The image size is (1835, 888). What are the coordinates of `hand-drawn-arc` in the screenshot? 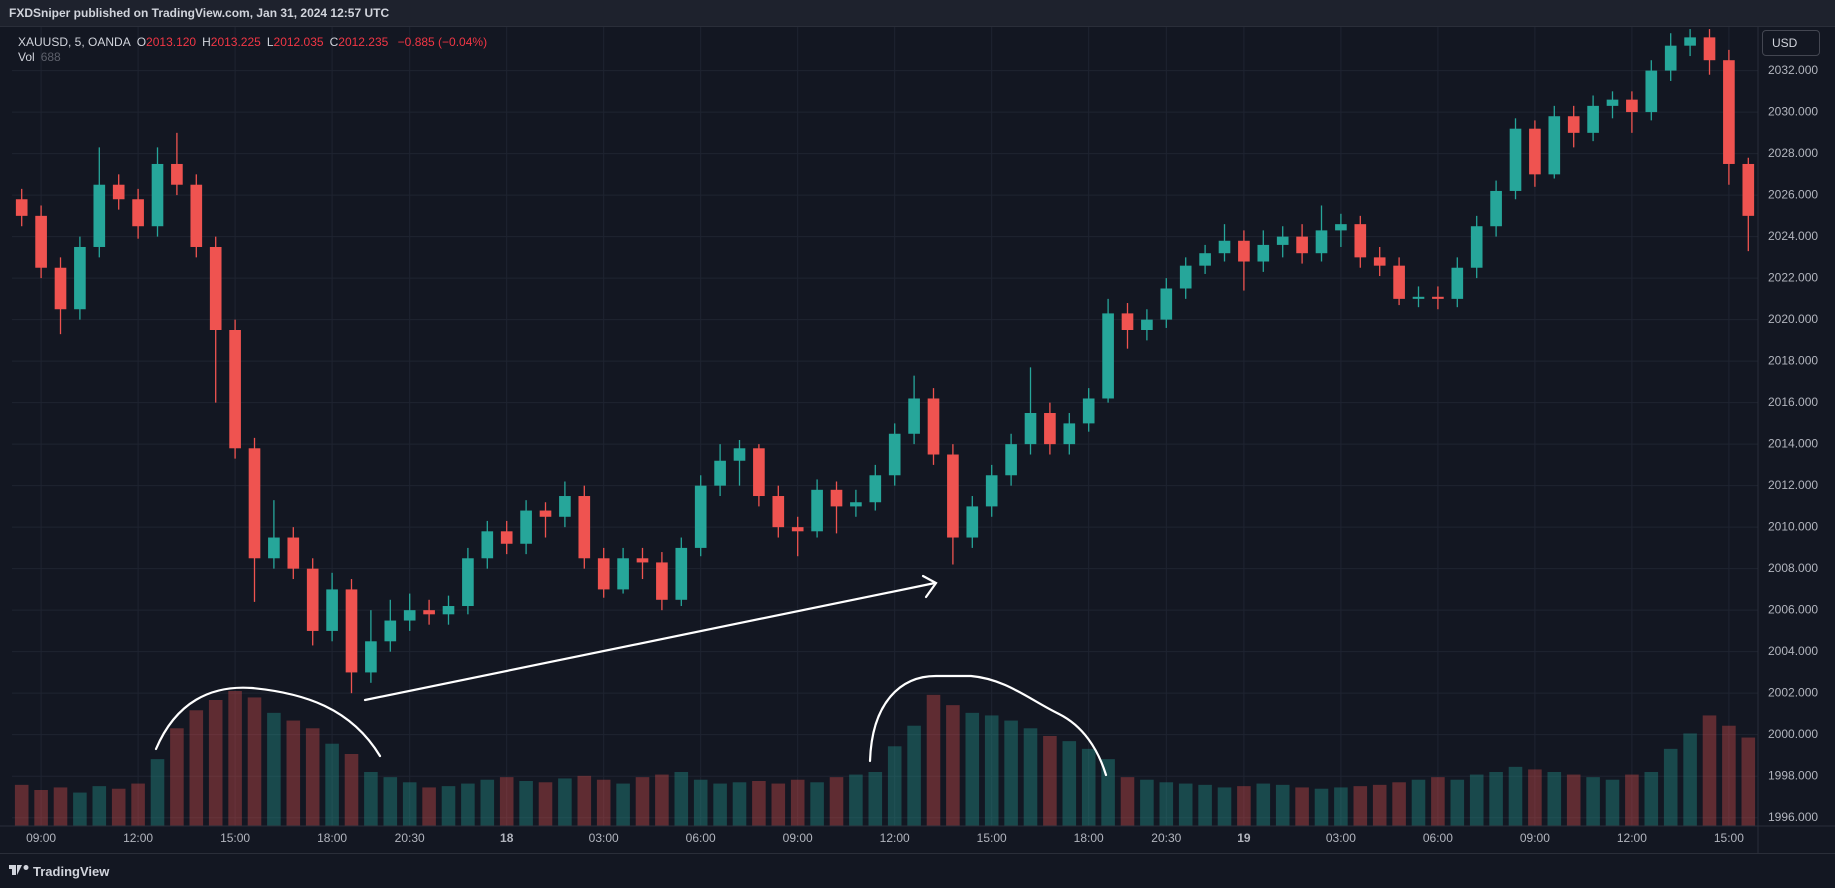 It's located at (268, 722).